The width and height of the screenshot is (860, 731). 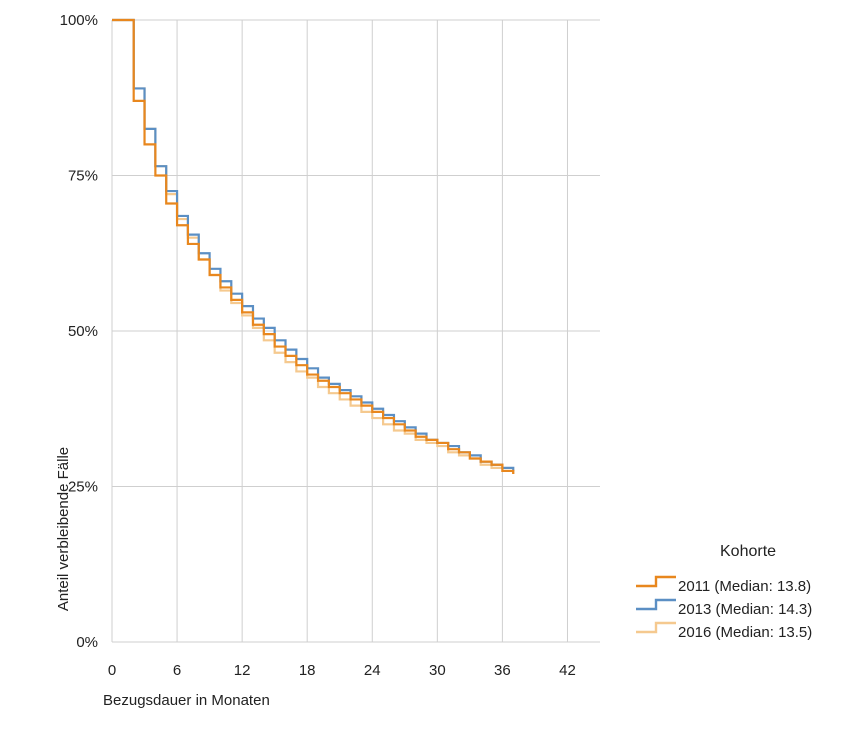 What do you see at coordinates (112, 670) in the screenshot?
I see `x-tick-label: 0` at bounding box center [112, 670].